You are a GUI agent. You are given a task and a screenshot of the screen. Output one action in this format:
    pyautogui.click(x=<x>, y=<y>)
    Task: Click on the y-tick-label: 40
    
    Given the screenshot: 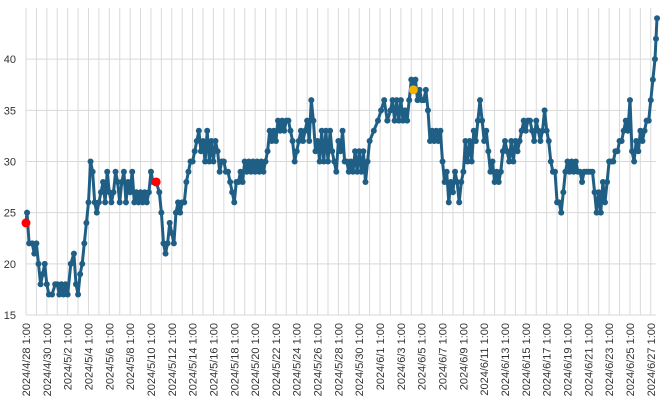 What is the action you would take?
    pyautogui.click(x=10, y=60)
    